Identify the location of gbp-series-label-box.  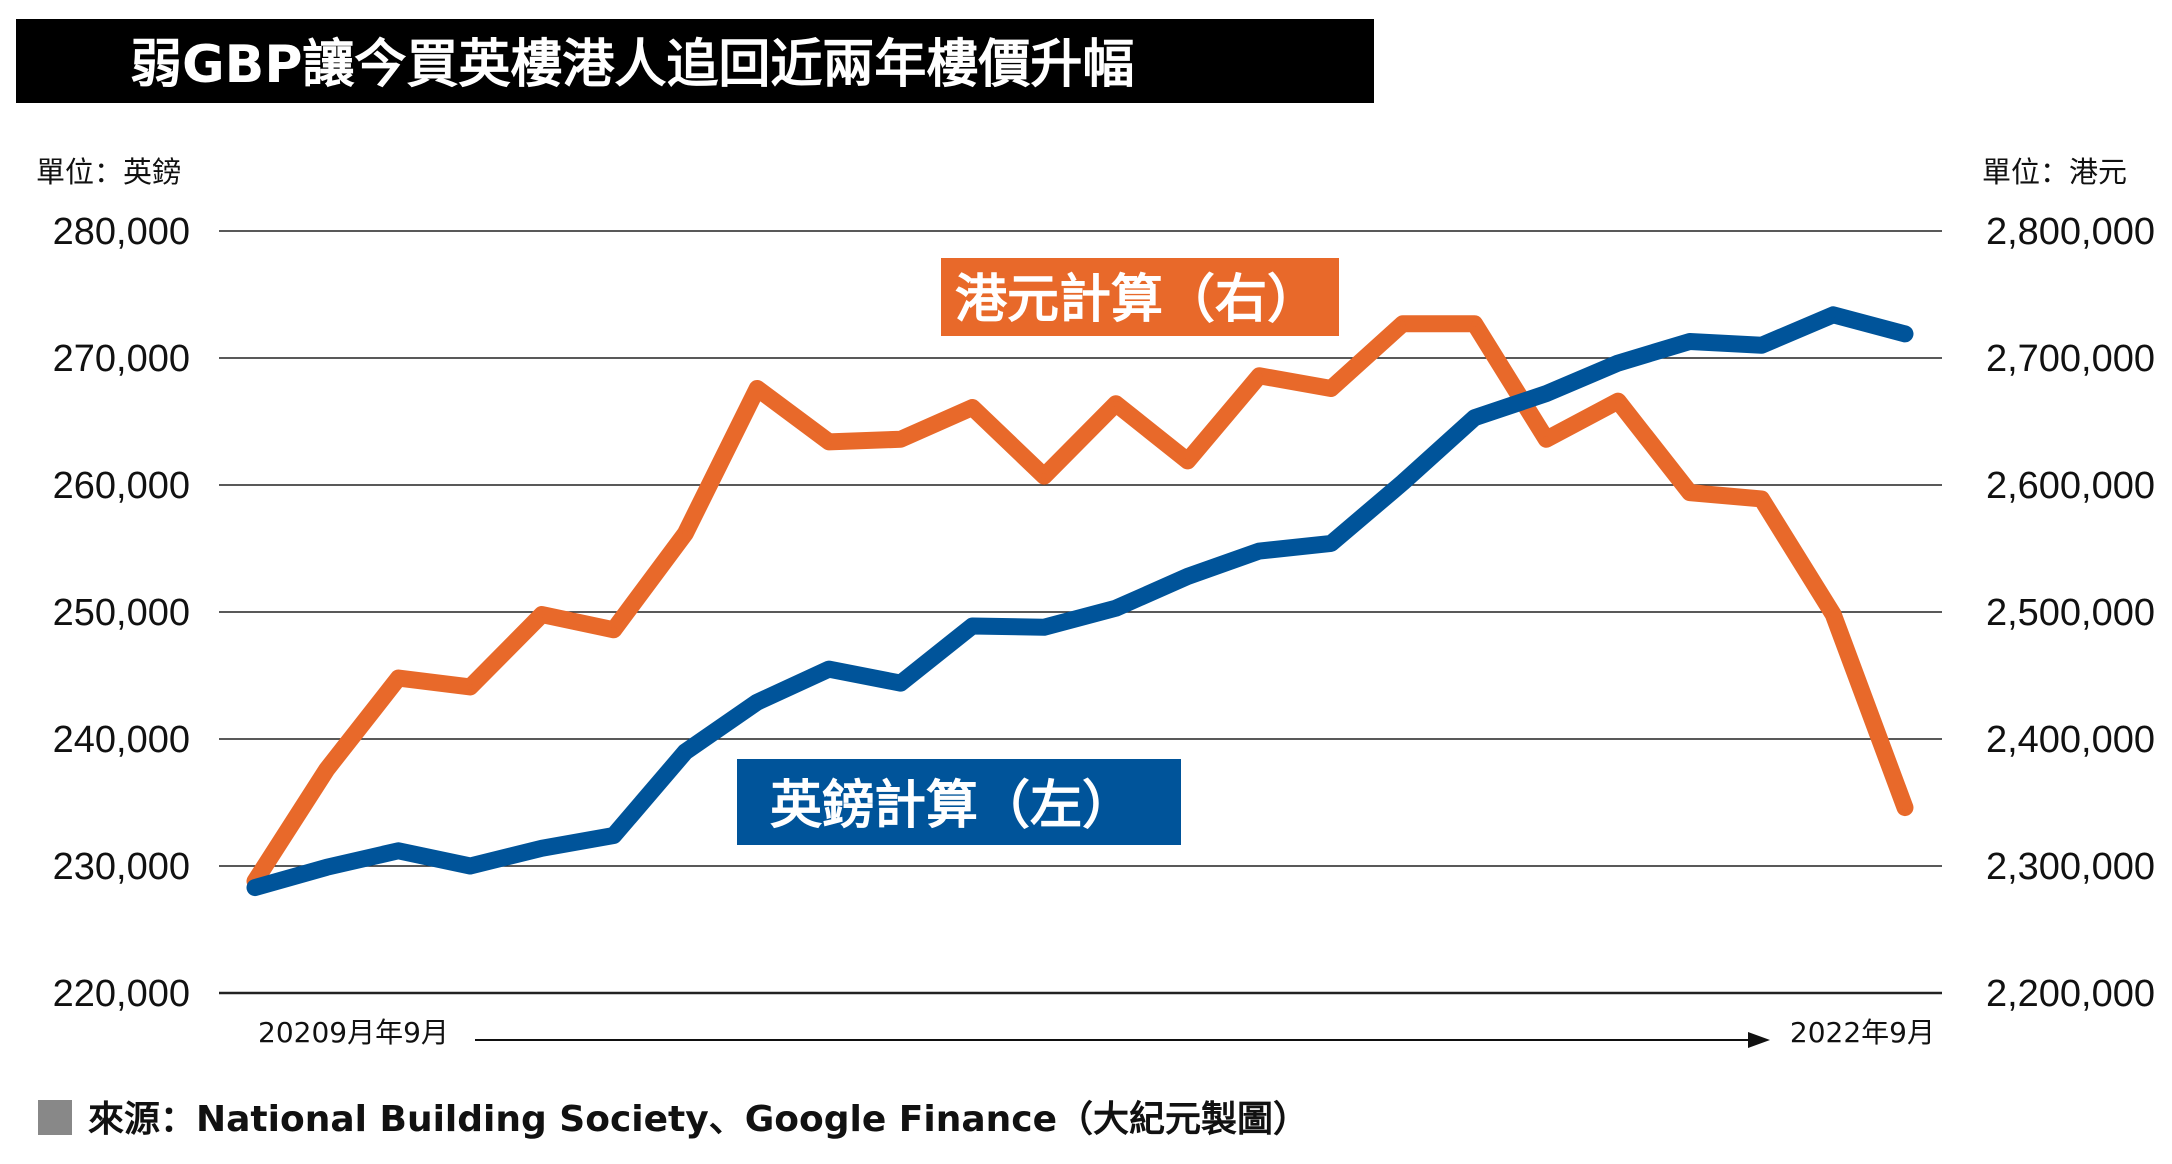
(959, 802).